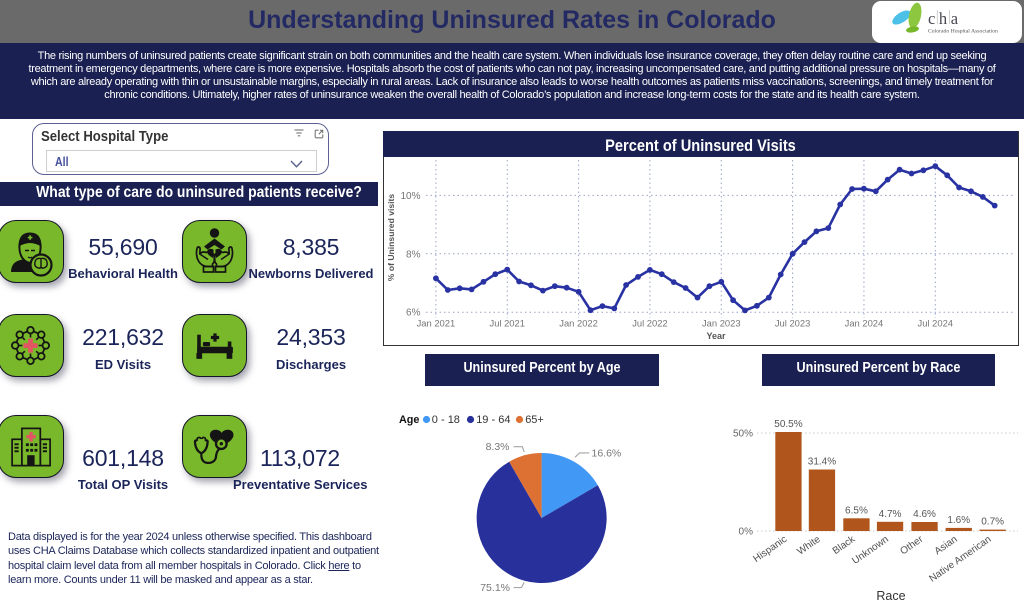 The image size is (1024, 608). I want to click on svg-text: 10%, so click(410, 196).